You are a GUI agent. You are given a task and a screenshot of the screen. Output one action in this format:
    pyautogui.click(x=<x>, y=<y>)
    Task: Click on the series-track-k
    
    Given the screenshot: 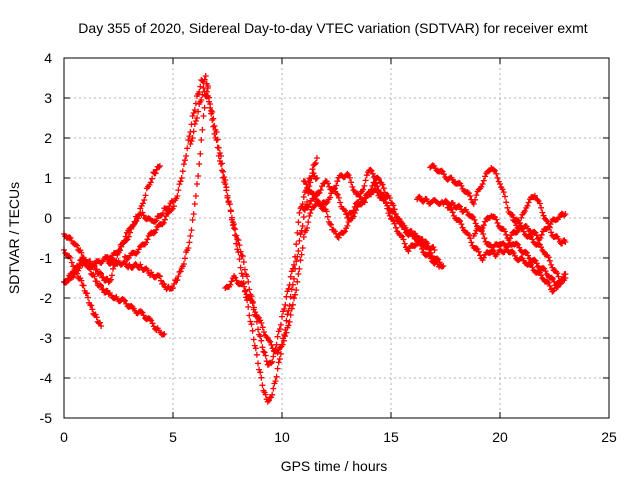 What is the action you would take?
    pyautogui.click(x=491, y=242)
    